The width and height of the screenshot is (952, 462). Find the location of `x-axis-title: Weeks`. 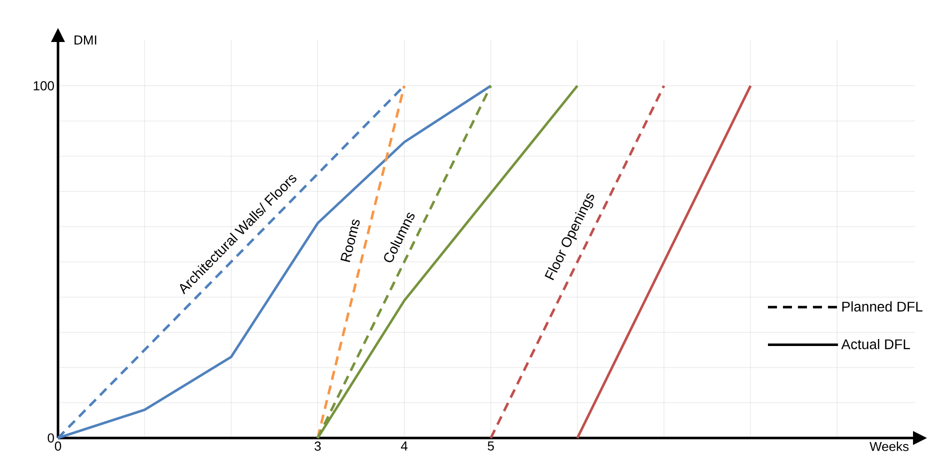

x-axis-title: Weeks is located at coordinates (889, 447).